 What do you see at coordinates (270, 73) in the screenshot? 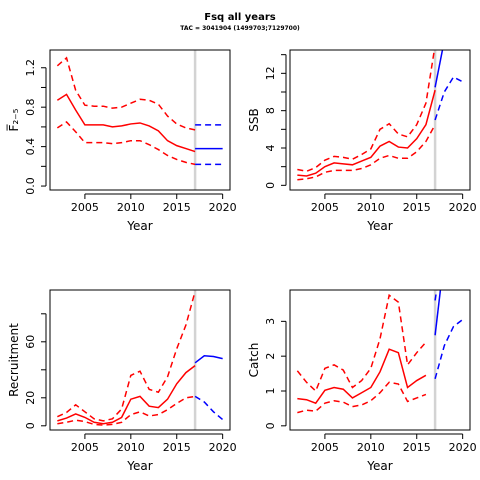
I see `y-tick-label: 12` at bounding box center [270, 73].